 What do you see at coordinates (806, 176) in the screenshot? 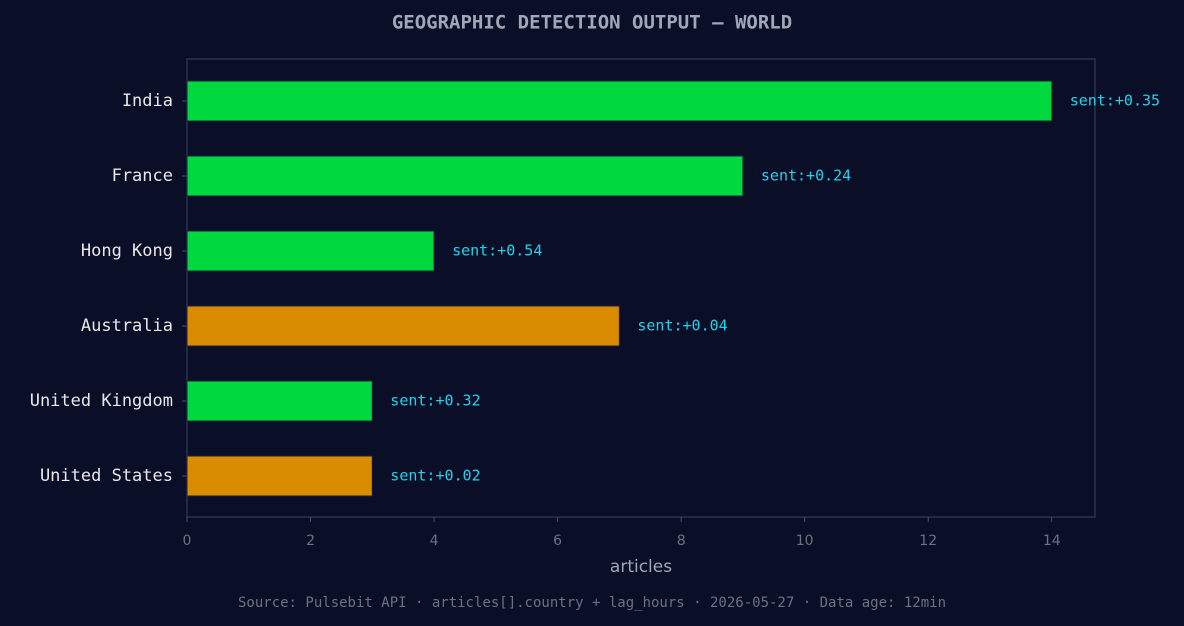
I see `bar-annotation: sent:+0.24` at bounding box center [806, 176].